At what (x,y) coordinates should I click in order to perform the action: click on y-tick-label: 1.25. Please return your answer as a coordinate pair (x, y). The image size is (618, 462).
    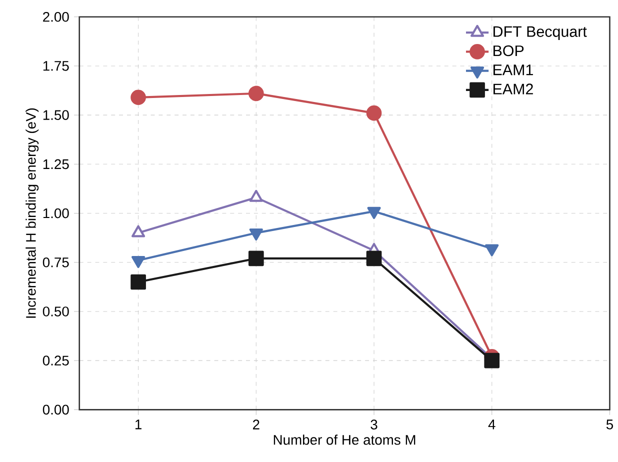
    Looking at the image, I should click on (56, 164).